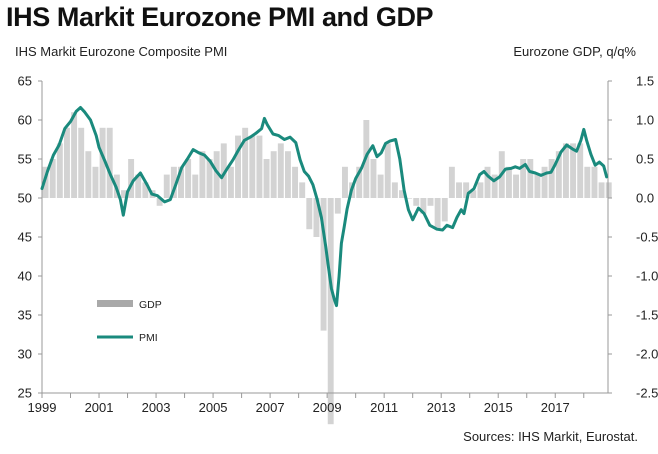  What do you see at coordinates (25, 120) in the screenshot?
I see `left-tick-label: 60` at bounding box center [25, 120].